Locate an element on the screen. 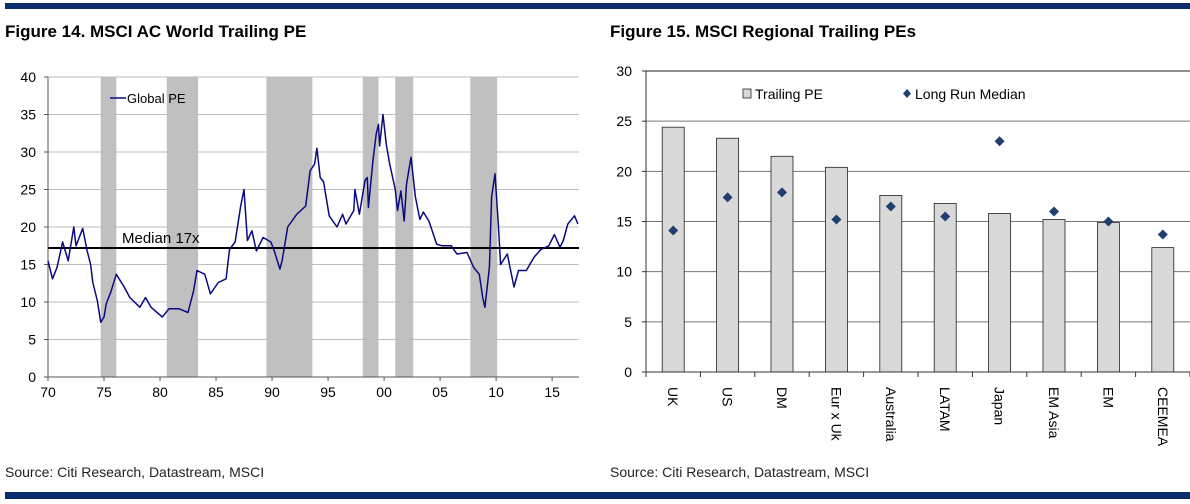  x-tick-label: 75 is located at coordinates (104, 392).